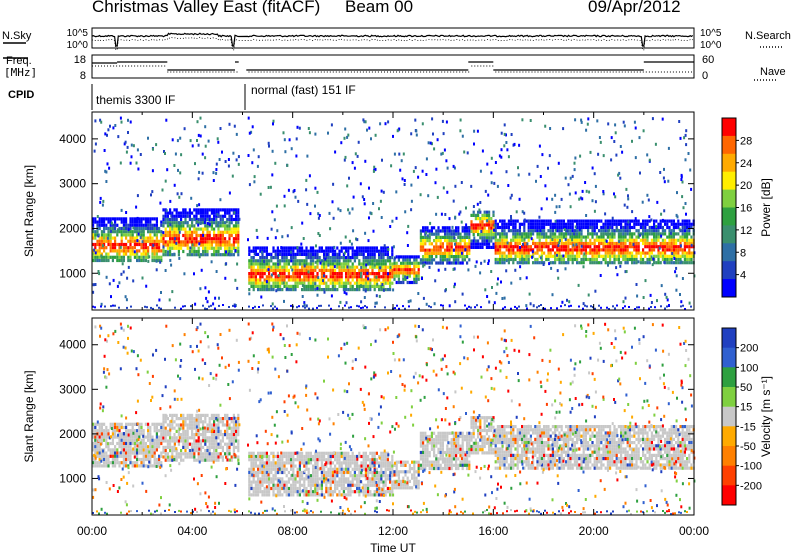 The width and height of the screenshot is (800, 554). I want to click on noise-panel: 10^510^010^510^0, so click(392, 39).